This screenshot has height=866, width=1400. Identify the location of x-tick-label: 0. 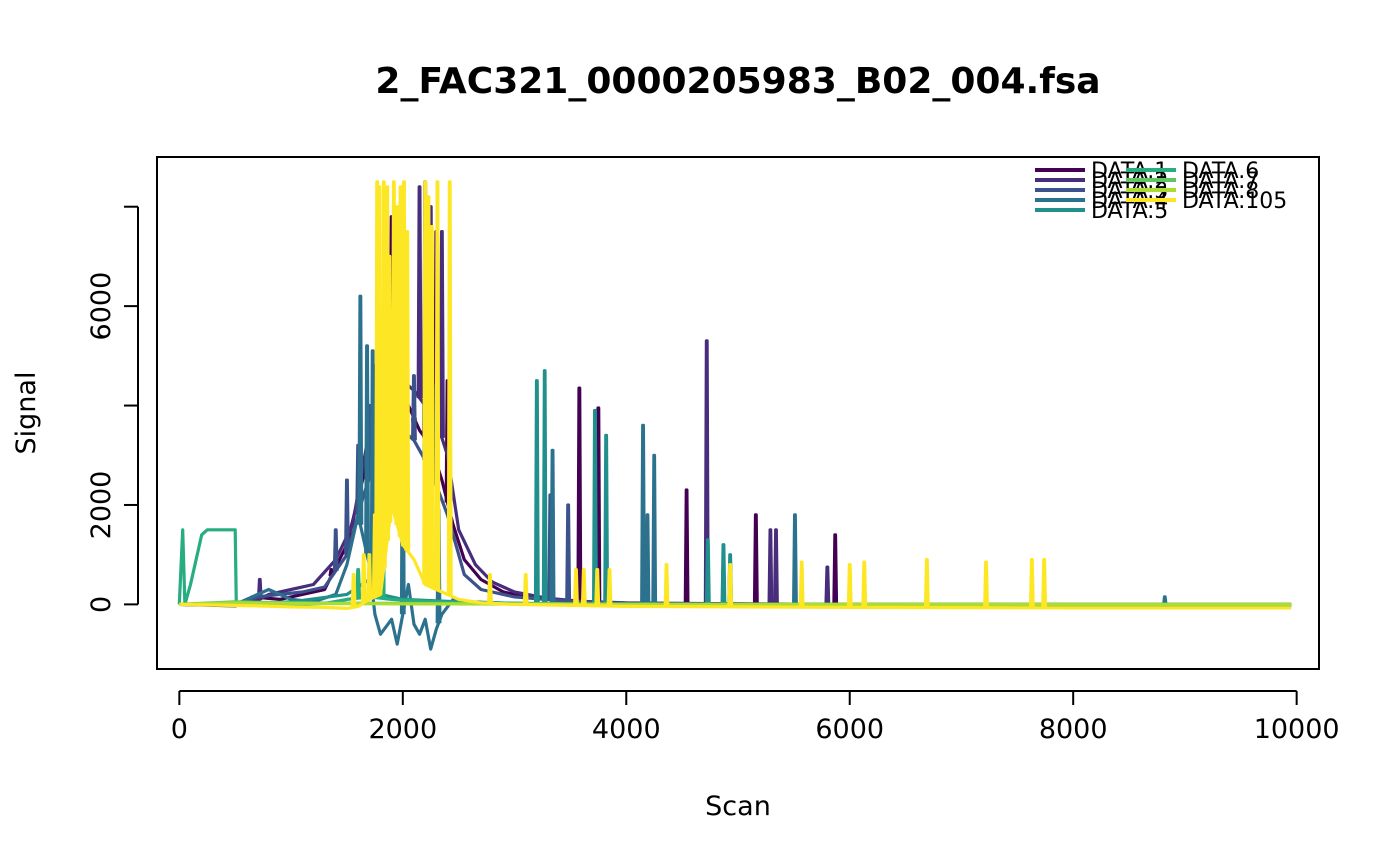
(179, 729).